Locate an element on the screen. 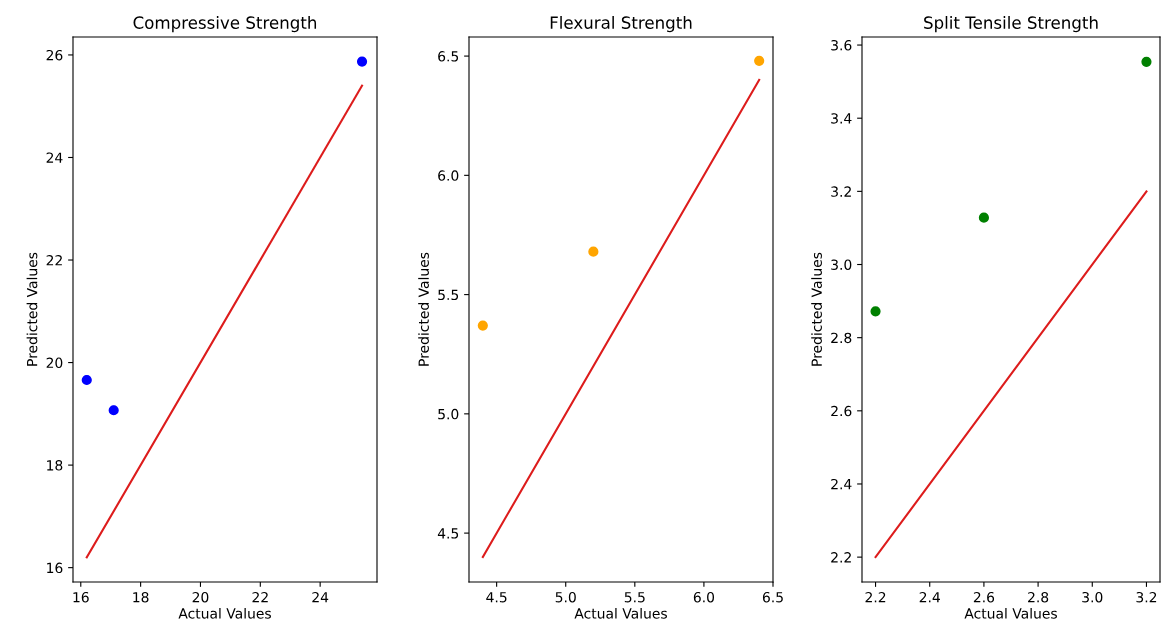 This screenshot has width=1167, height=623. y-tick-label: 2.4 is located at coordinates (841, 484).